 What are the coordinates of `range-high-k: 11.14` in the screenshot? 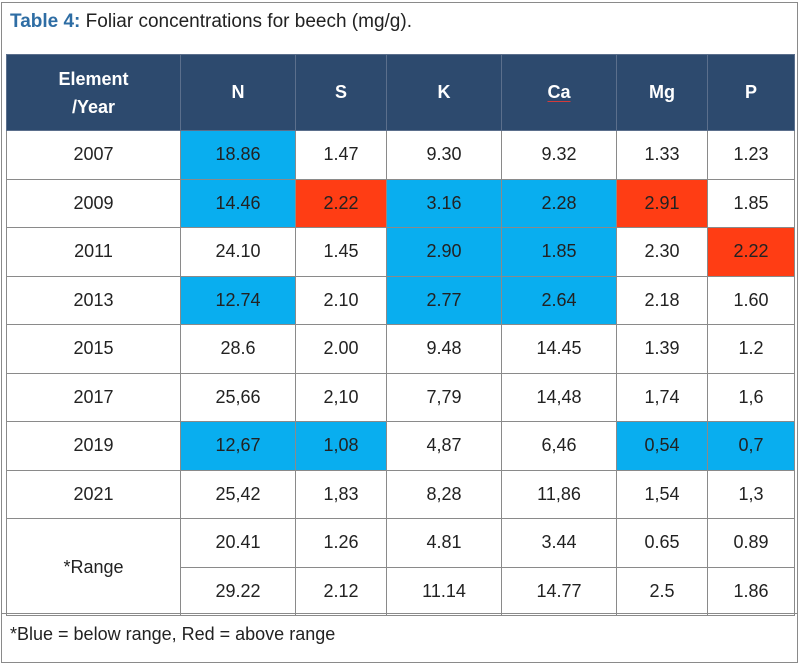 It's located at (444, 591).